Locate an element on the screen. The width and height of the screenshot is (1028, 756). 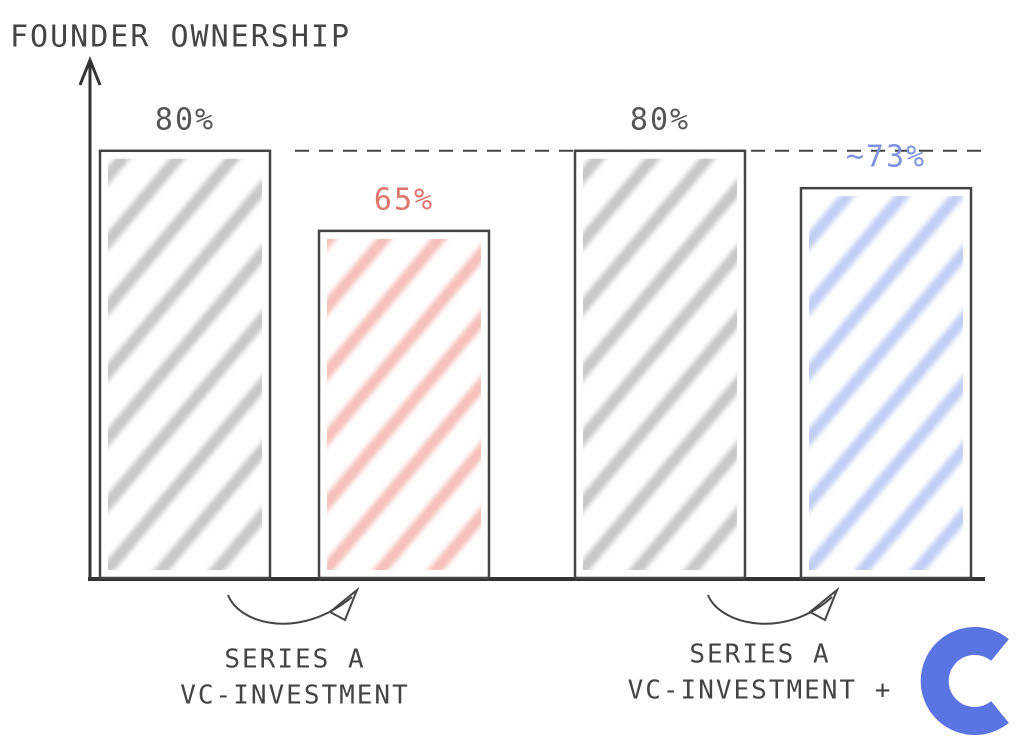
y-axis is located at coordinates (90, 317).